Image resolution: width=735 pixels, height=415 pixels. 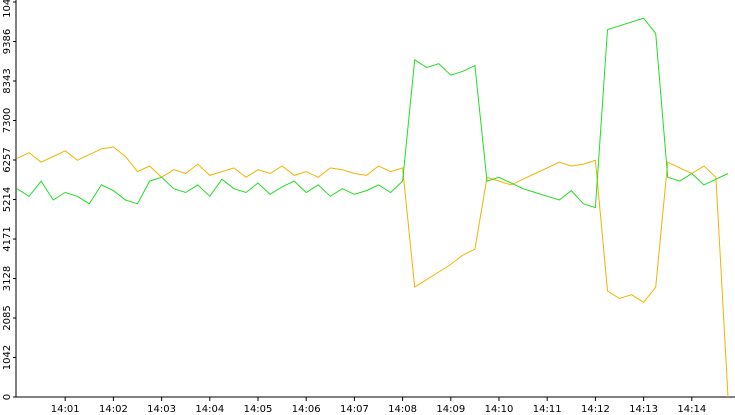 I want to click on x-tick-label: 14:06, so click(x=306, y=409).